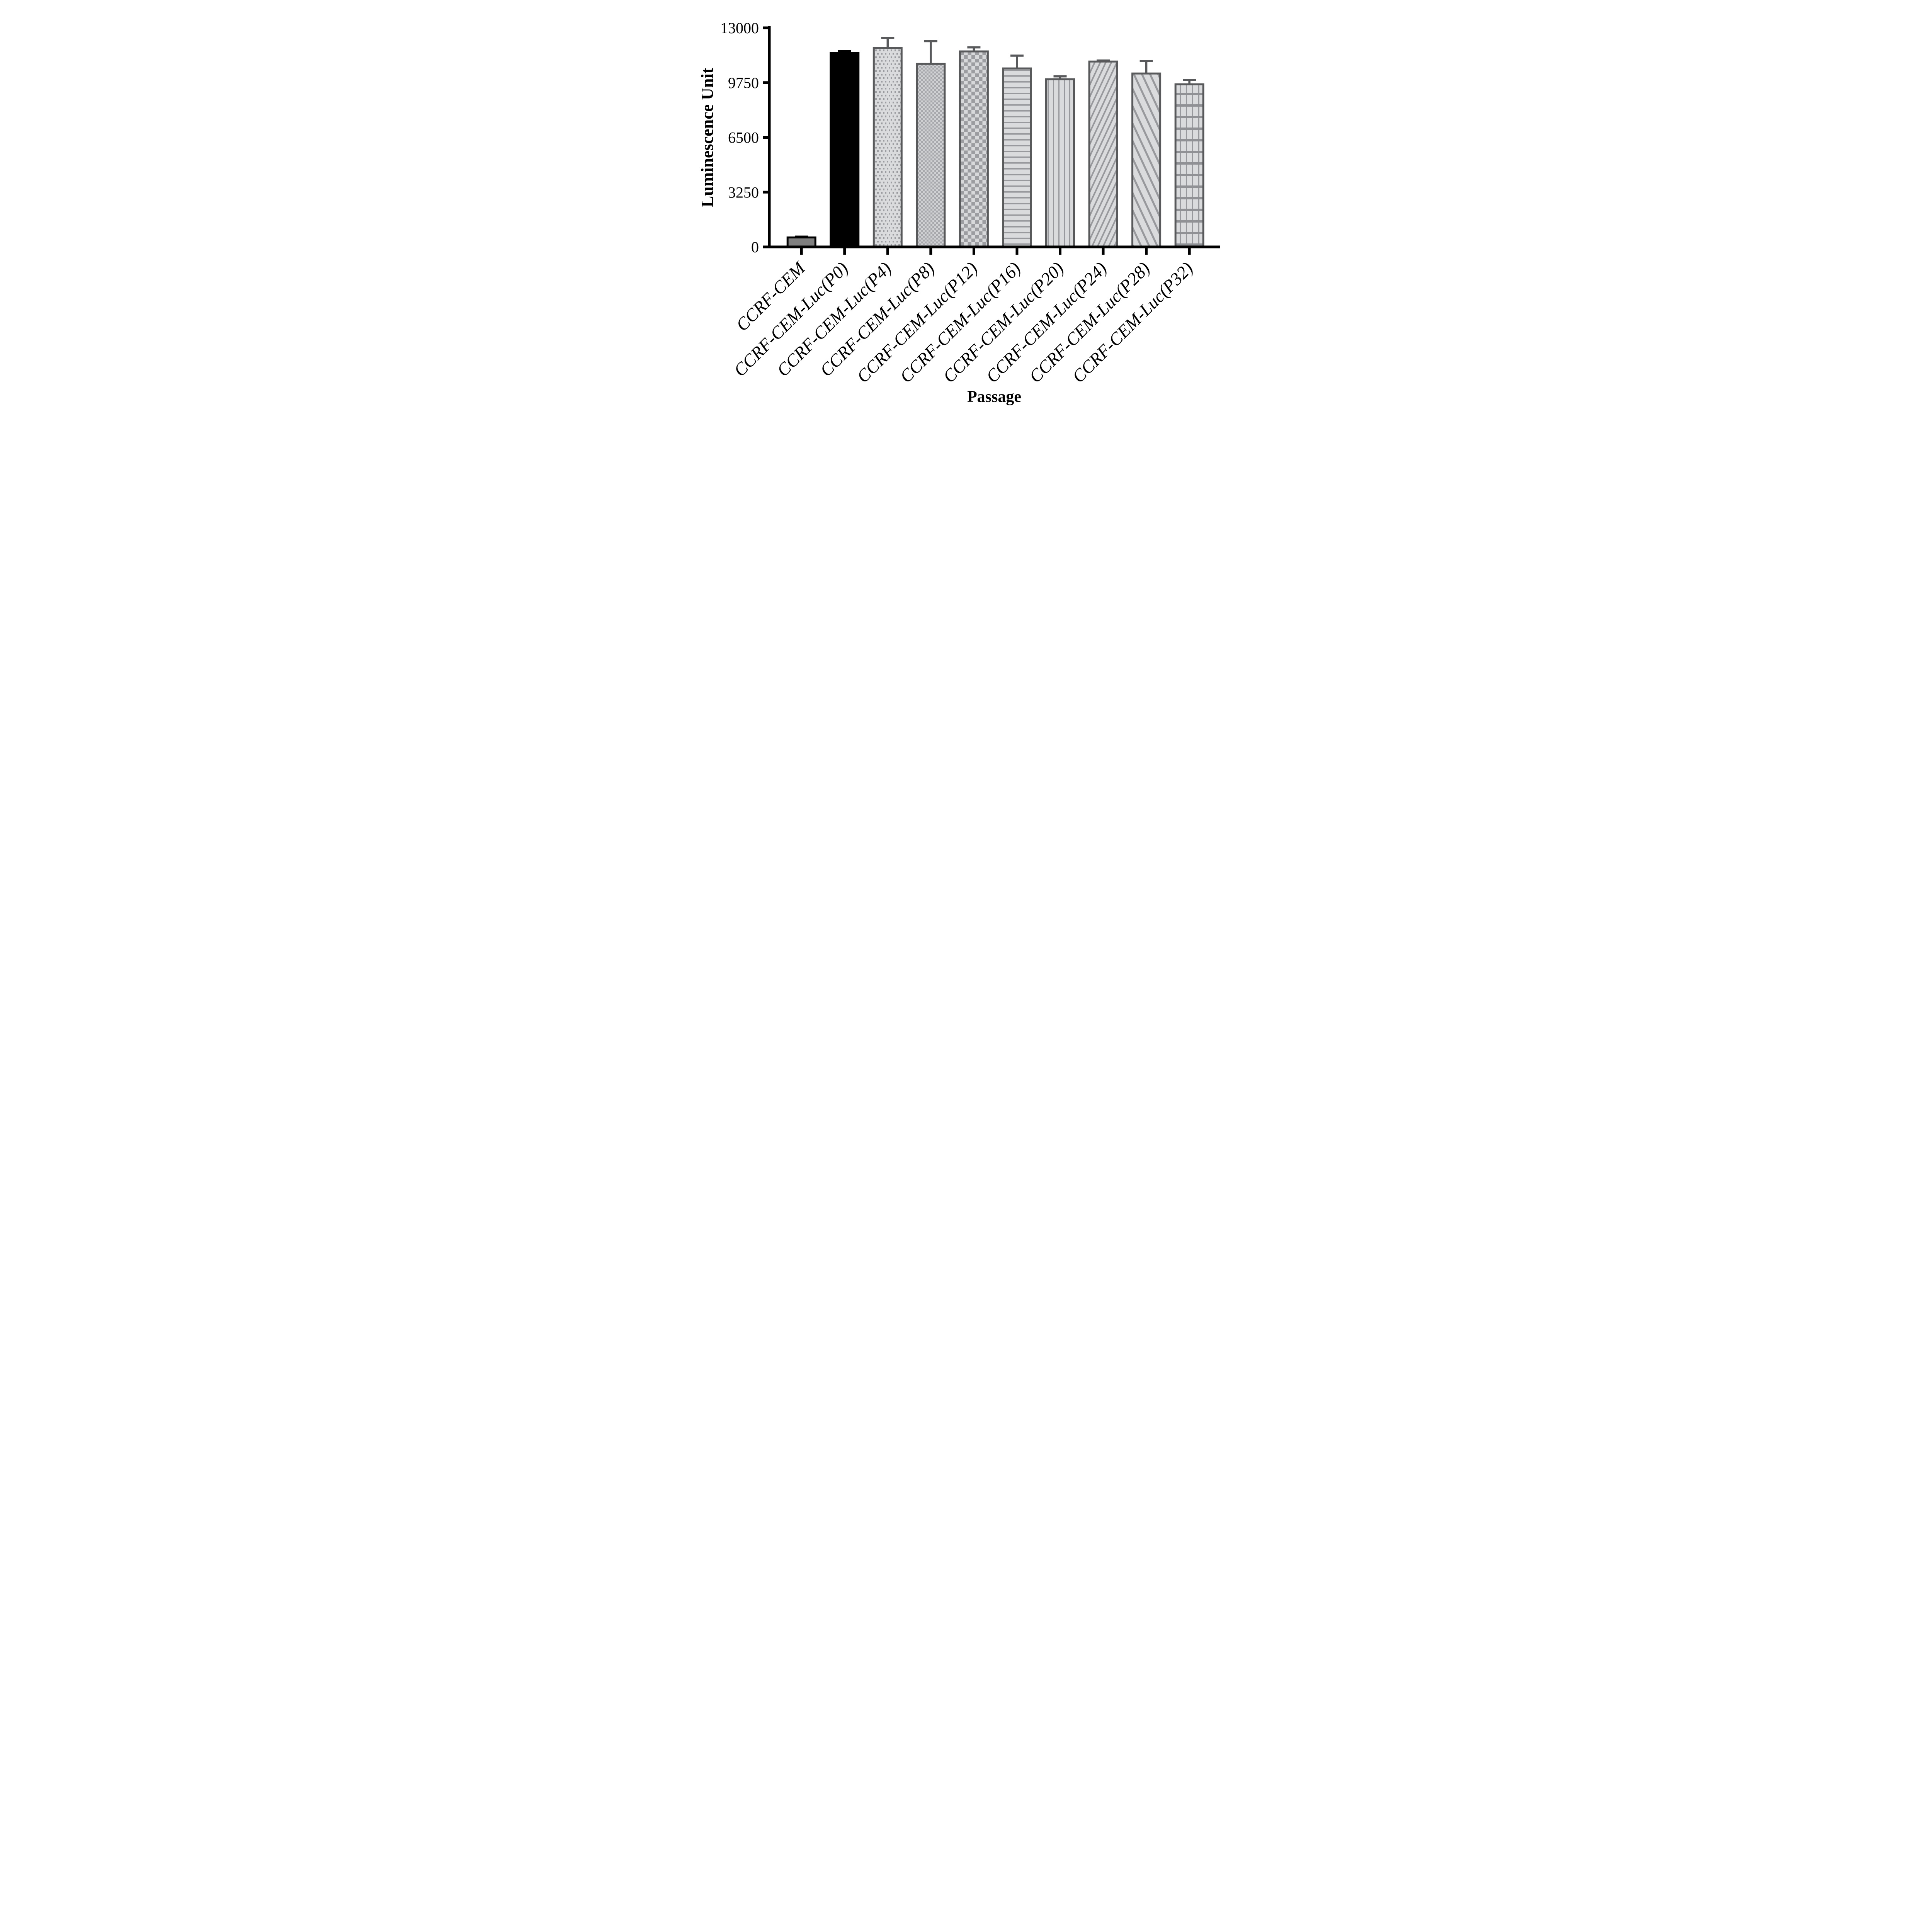  Describe the element at coordinates (801, 242) in the screenshot. I see `bar-CCRF-CEM` at that location.